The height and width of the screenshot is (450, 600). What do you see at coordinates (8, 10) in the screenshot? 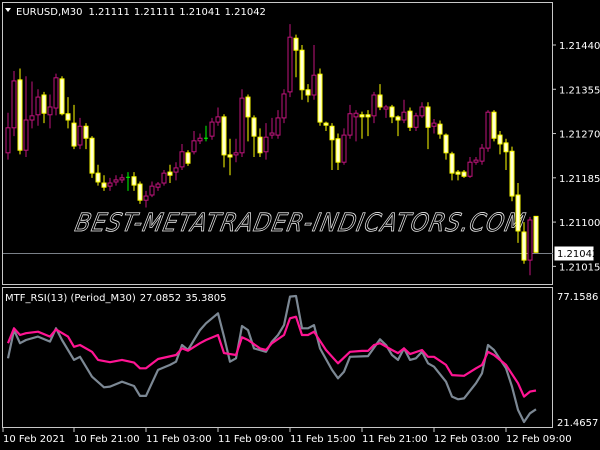
I see `collapse-triangle-icon` at bounding box center [8, 10].